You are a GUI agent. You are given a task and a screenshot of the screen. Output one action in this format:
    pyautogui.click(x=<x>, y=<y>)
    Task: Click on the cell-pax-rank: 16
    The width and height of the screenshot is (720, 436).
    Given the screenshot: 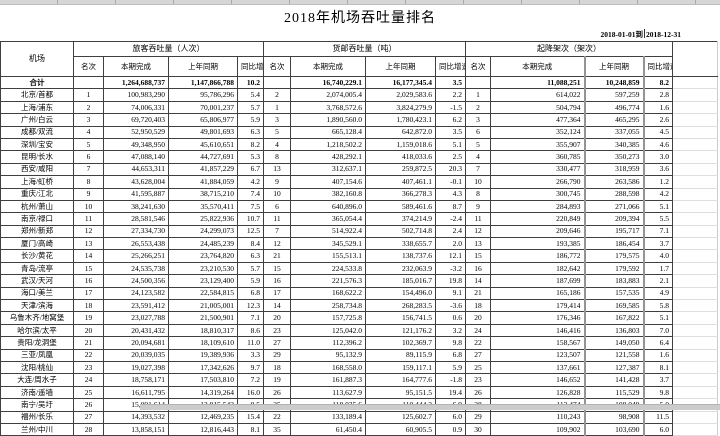 What is the action you would take?
    pyautogui.click(x=88, y=281)
    